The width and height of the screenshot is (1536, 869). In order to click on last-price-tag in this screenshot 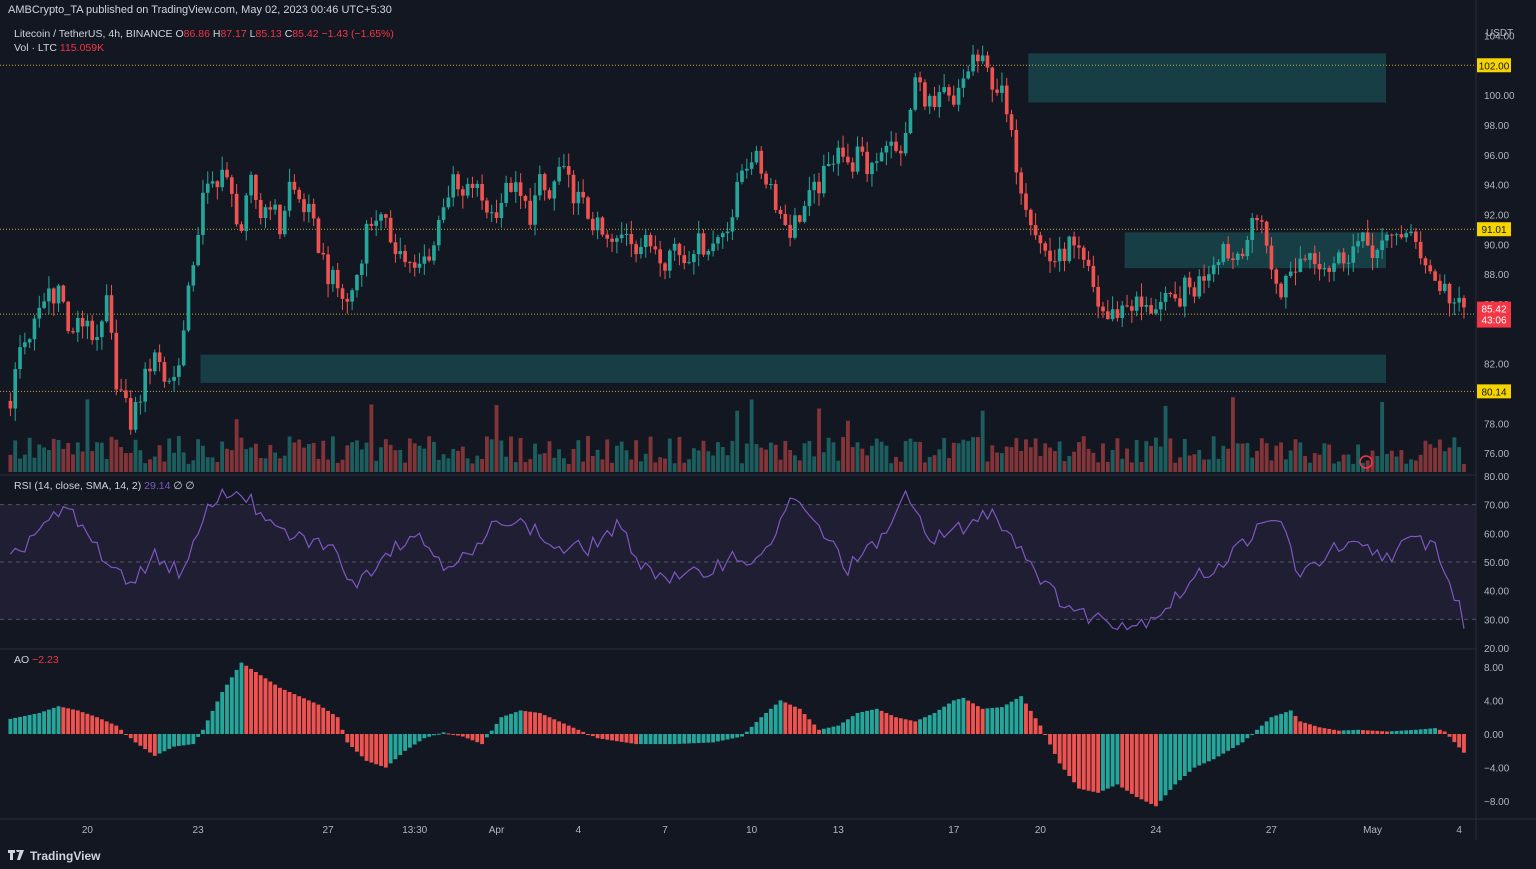, I will do `click(1494, 314)`.